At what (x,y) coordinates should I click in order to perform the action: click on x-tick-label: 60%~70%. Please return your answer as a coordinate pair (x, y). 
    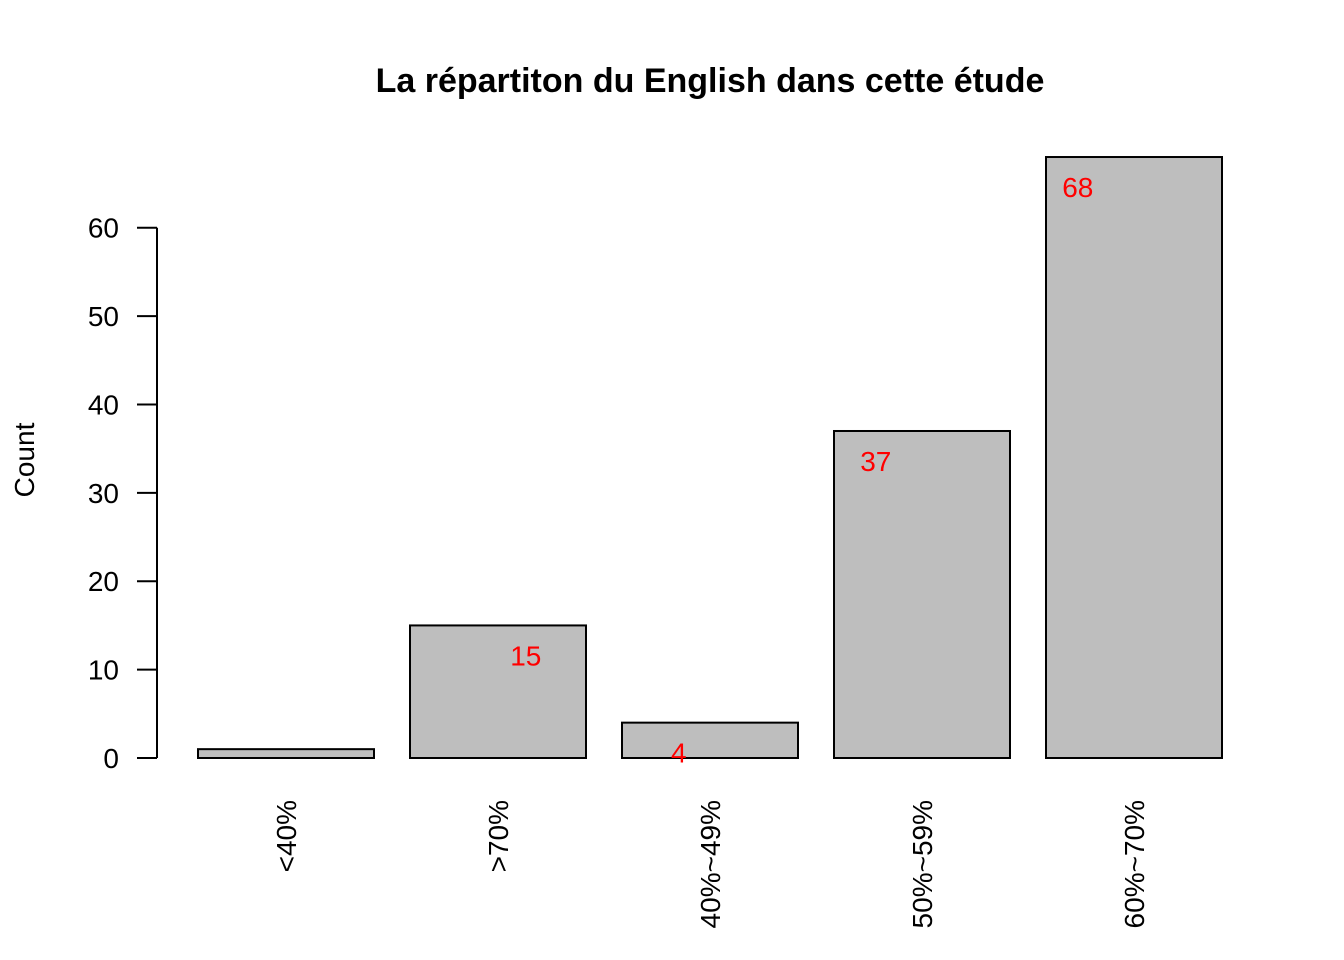
    Looking at the image, I should click on (1134, 864).